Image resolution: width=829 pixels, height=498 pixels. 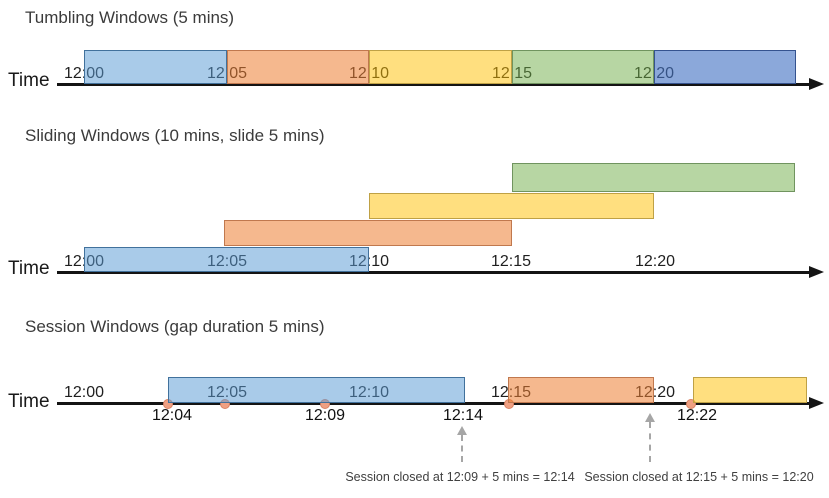 I want to click on window-tumbling-w2, so click(x=298, y=67).